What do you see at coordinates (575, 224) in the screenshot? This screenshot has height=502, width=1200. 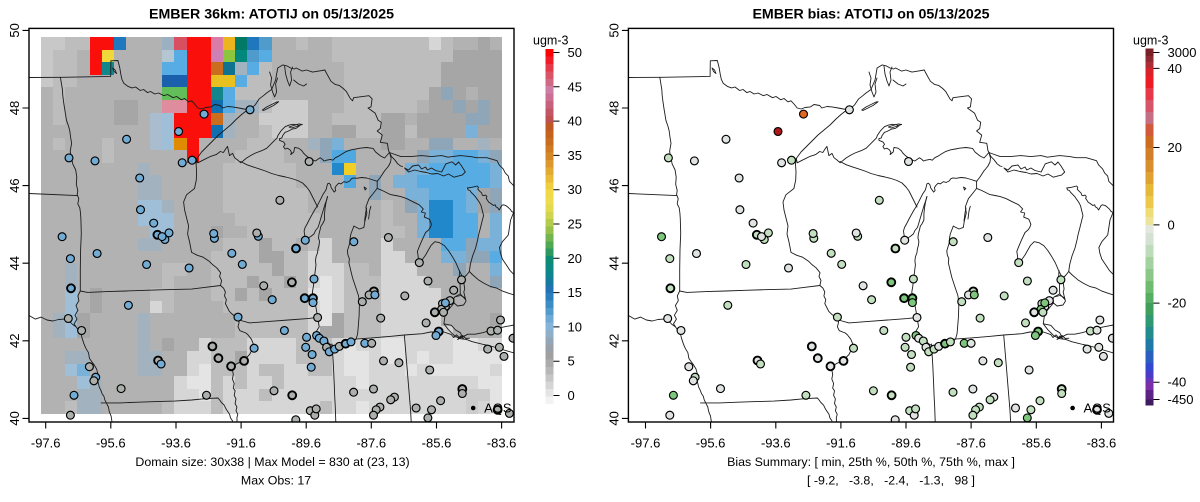 I see `svg-text: 25` at bounding box center [575, 224].